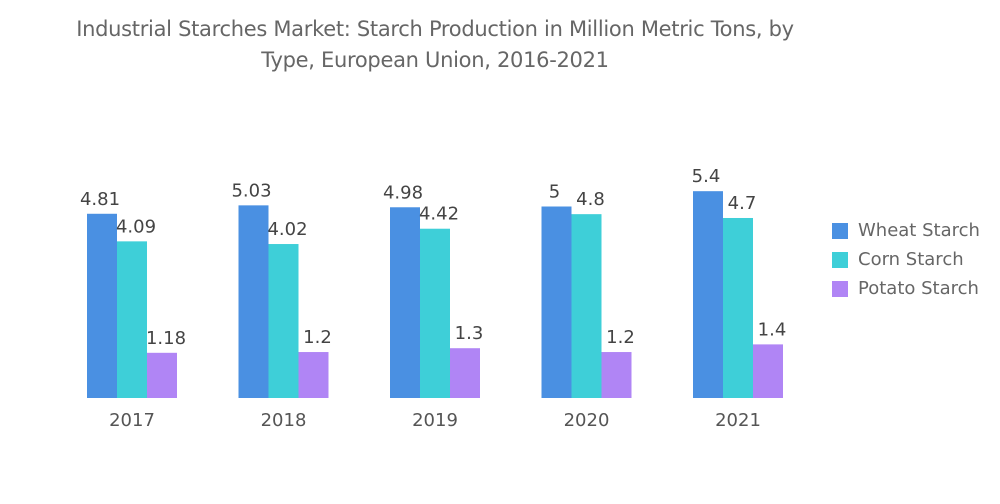 The image size is (1000, 504). I want to click on x-tick-label-2018: 2018, so click(284, 420).